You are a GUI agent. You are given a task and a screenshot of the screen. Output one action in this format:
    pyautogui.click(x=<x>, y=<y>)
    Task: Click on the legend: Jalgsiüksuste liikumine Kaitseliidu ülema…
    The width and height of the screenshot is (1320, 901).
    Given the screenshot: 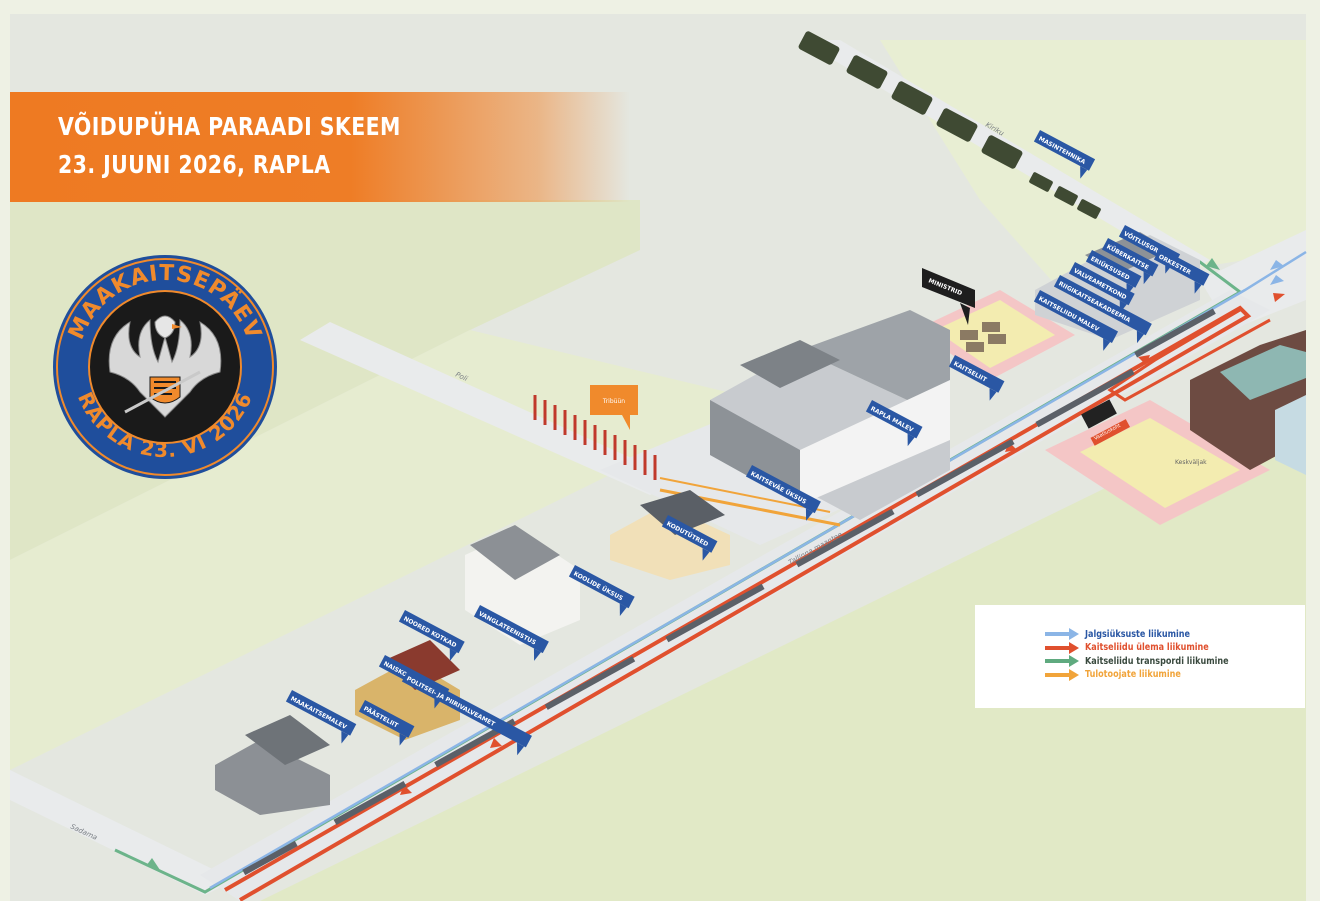 What is the action you would take?
    pyautogui.click(x=1140, y=656)
    